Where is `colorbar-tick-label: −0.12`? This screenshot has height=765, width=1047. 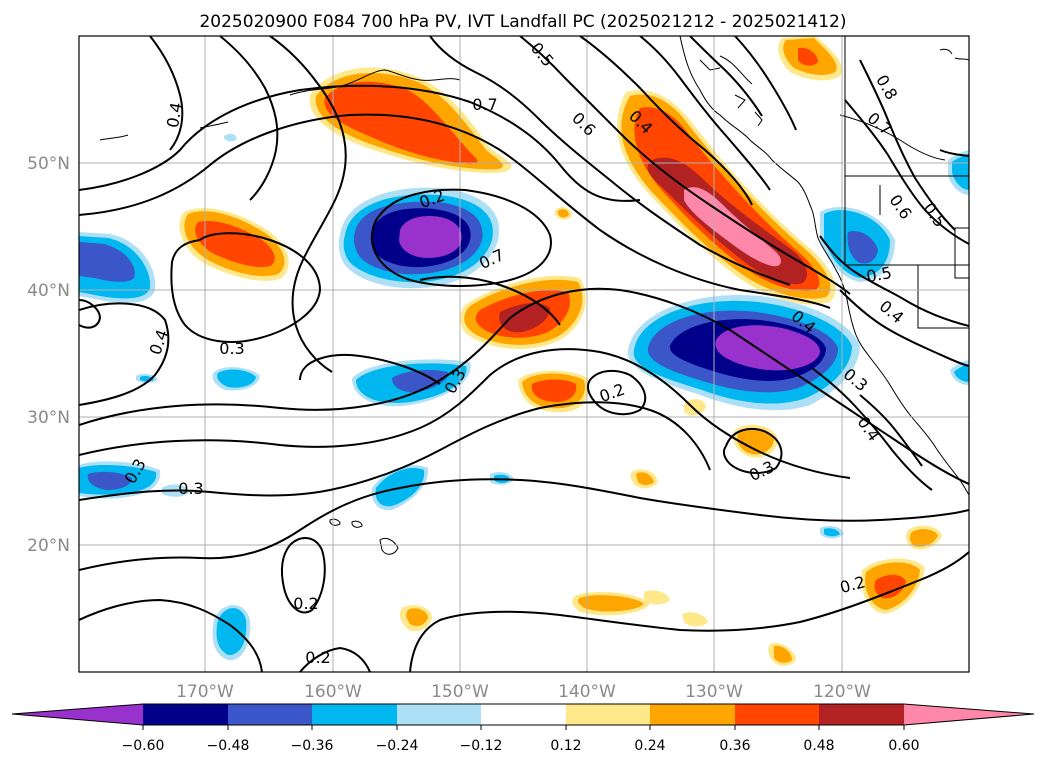 colorbar-tick-label: −0.12 is located at coordinates (481, 746).